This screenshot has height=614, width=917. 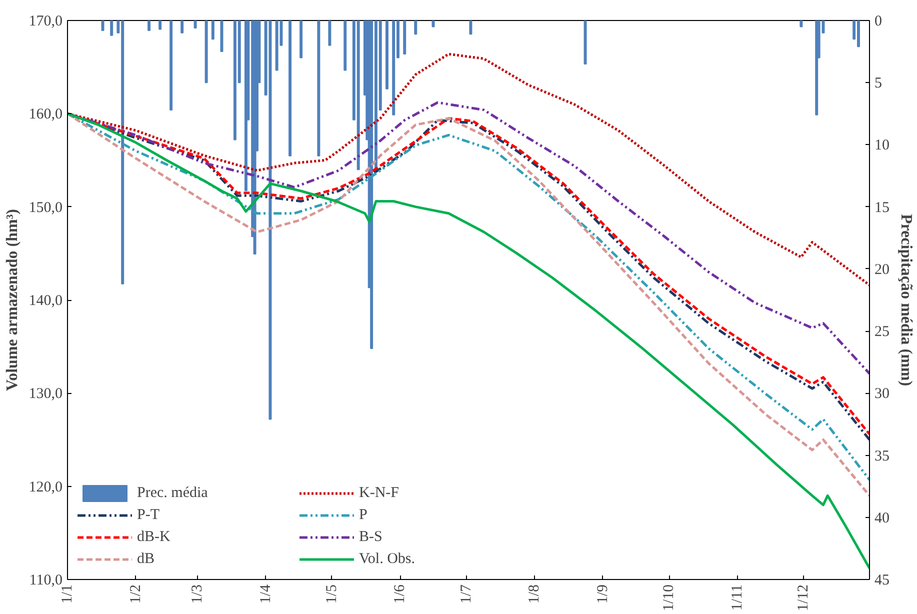 What do you see at coordinates (197, 594) in the screenshot?
I see `x-tick-label: 1/3` at bounding box center [197, 594].